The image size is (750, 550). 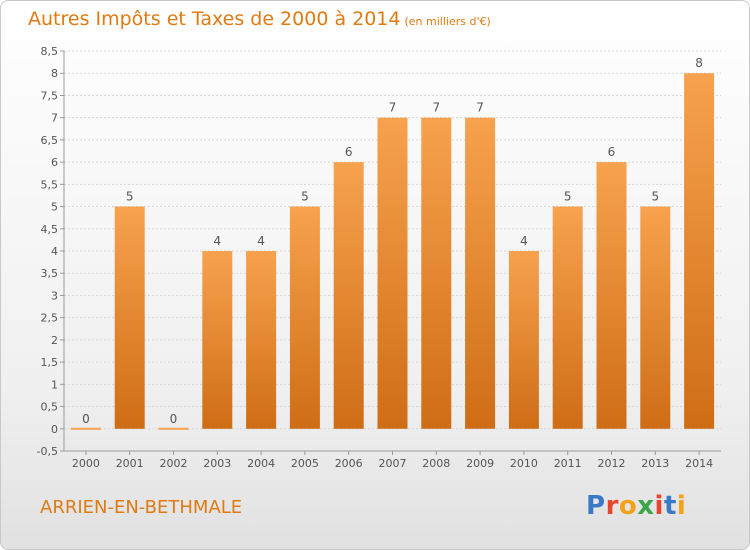 I want to click on y-tick-label: 8,5, so click(x=50, y=51).